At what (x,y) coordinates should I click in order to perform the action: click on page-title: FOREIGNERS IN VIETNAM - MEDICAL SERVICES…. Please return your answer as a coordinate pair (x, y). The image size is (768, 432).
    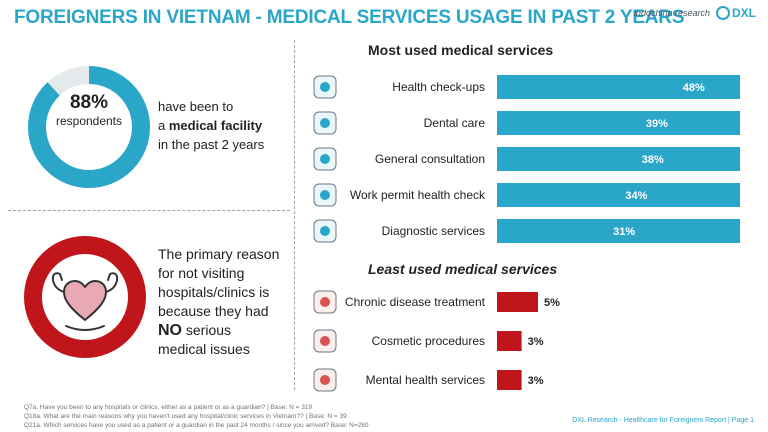
    Looking at the image, I should click on (349, 17).